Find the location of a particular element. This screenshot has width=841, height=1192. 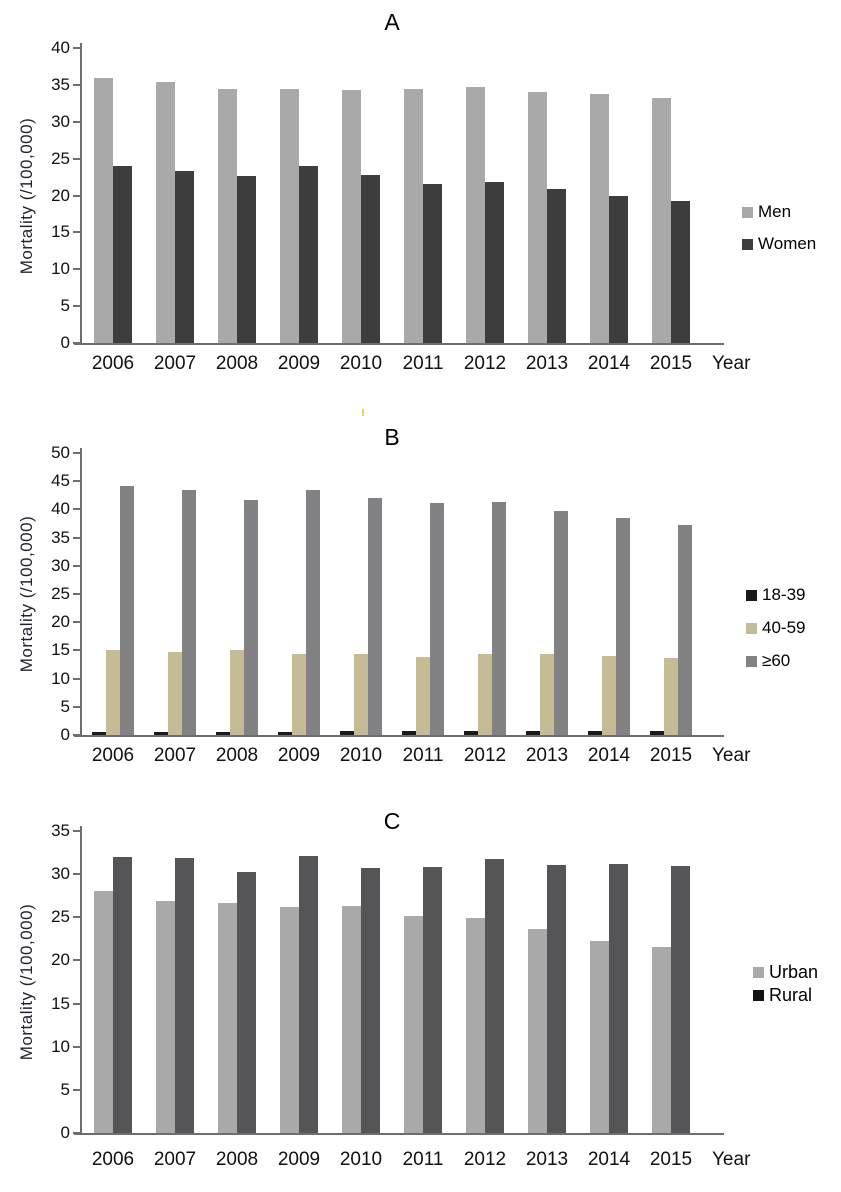

legend-item-women: Women is located at coordinates (779, 244).